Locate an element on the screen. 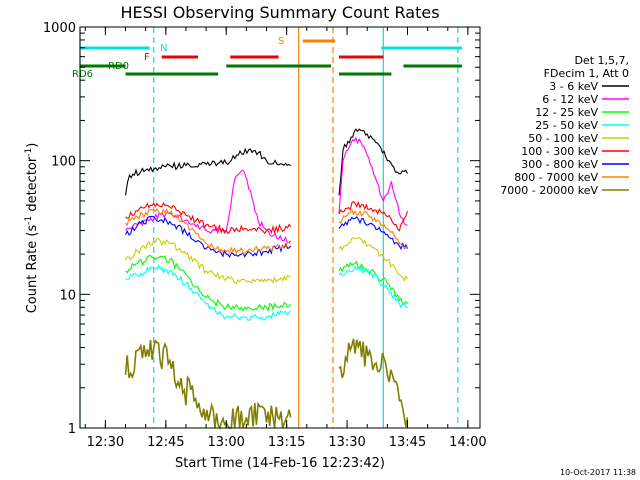 This screenshot has height=480, width=640. x-tick-label-6: 14:00 is located at coordinates (467, 442).